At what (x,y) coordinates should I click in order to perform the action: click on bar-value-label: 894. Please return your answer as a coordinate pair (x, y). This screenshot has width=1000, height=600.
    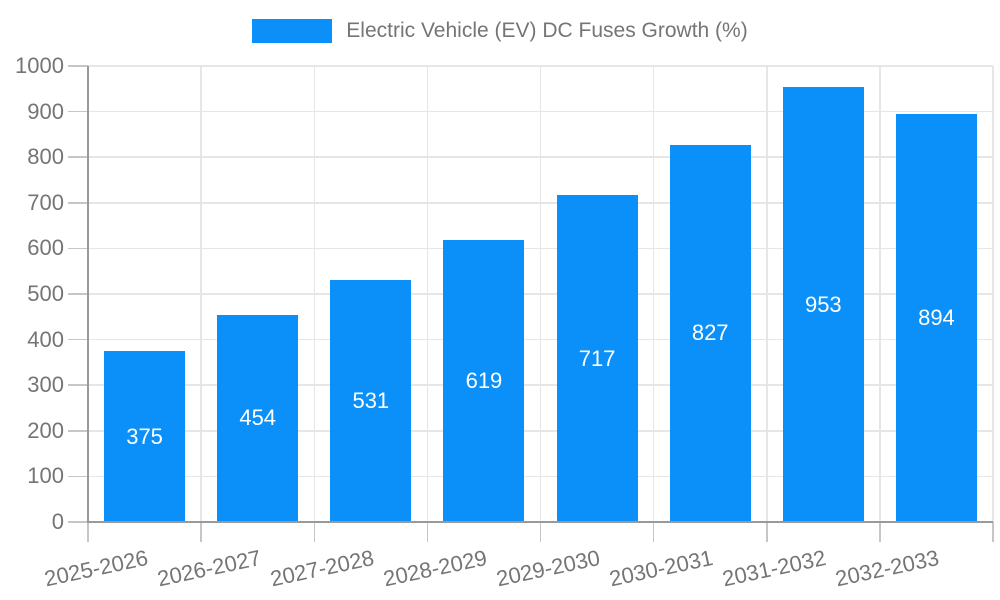
    Looking at the image, I should click on (936, 318).